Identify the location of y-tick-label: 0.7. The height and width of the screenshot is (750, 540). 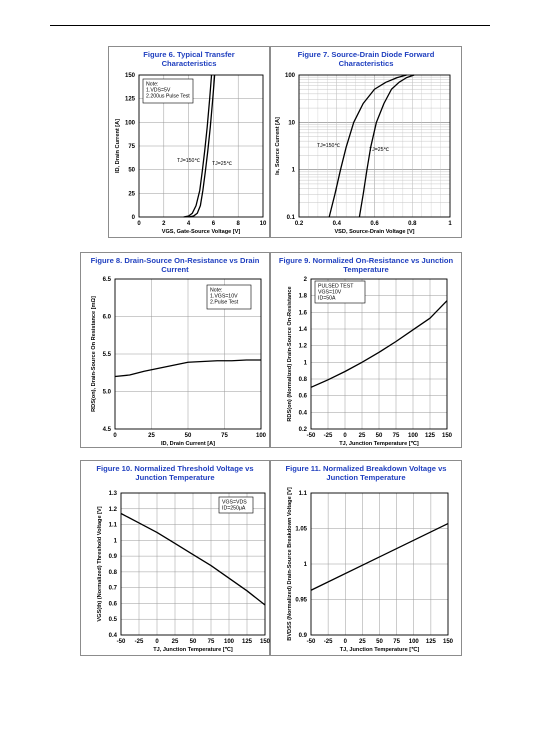
(113, 589).